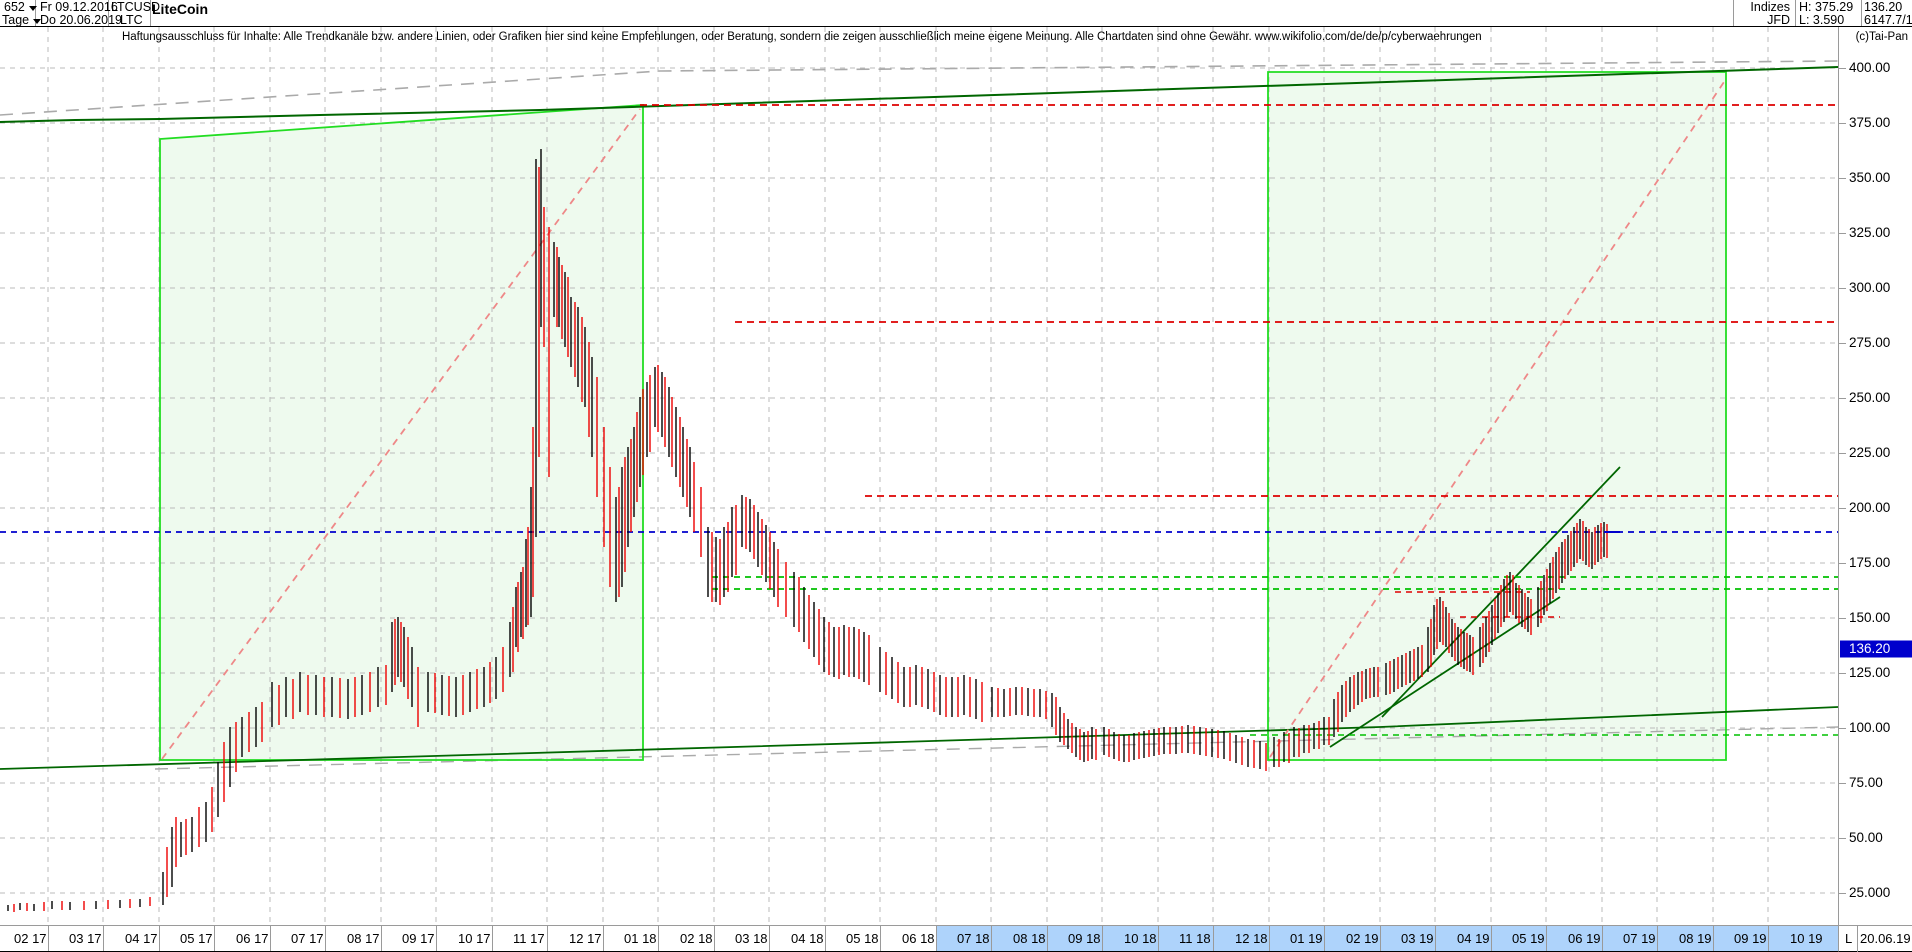 The image size is (1912, 952). What do you see at coordinates (1870, 232) in the screenshot?
I see `price-label-325: 325.00` at bounding box center [1870, 232].